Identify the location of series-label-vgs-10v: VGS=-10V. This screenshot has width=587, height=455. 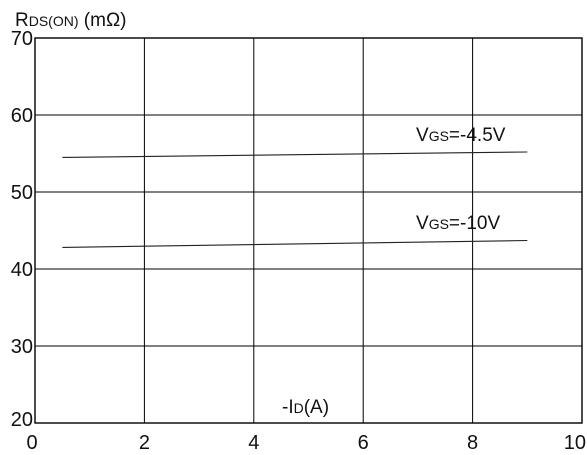
(458, 223).